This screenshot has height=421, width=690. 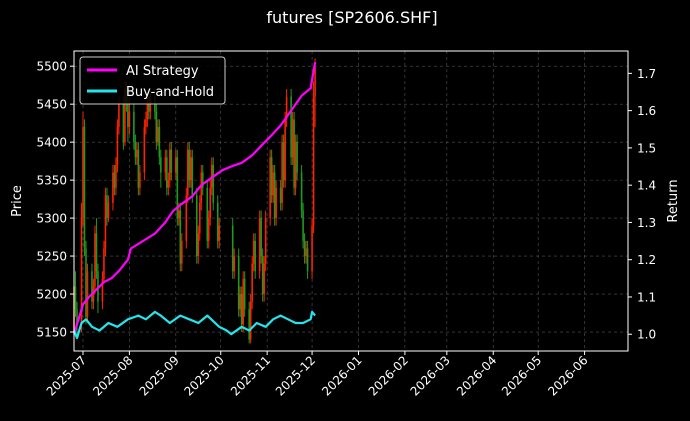 I want to click on legend-label-buy-and-hold: Buy-and-Hold, so click(x=170, y=92).